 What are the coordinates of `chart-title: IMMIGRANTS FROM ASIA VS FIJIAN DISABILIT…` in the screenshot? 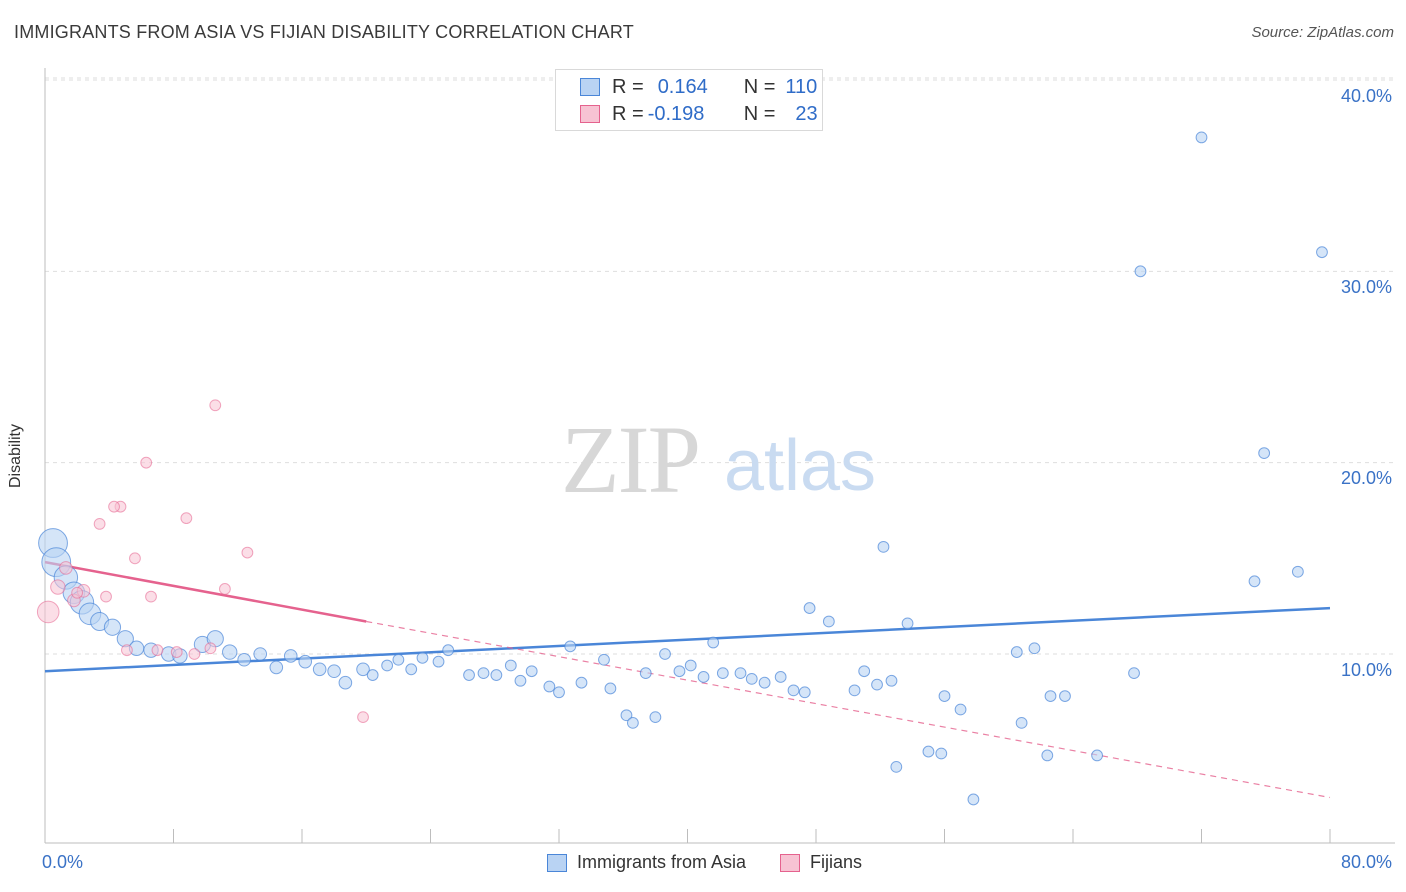 It's located at (324, 32).